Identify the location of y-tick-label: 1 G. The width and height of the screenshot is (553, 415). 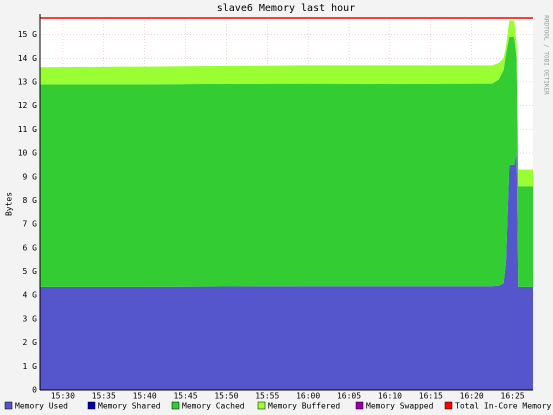
(30, 366).